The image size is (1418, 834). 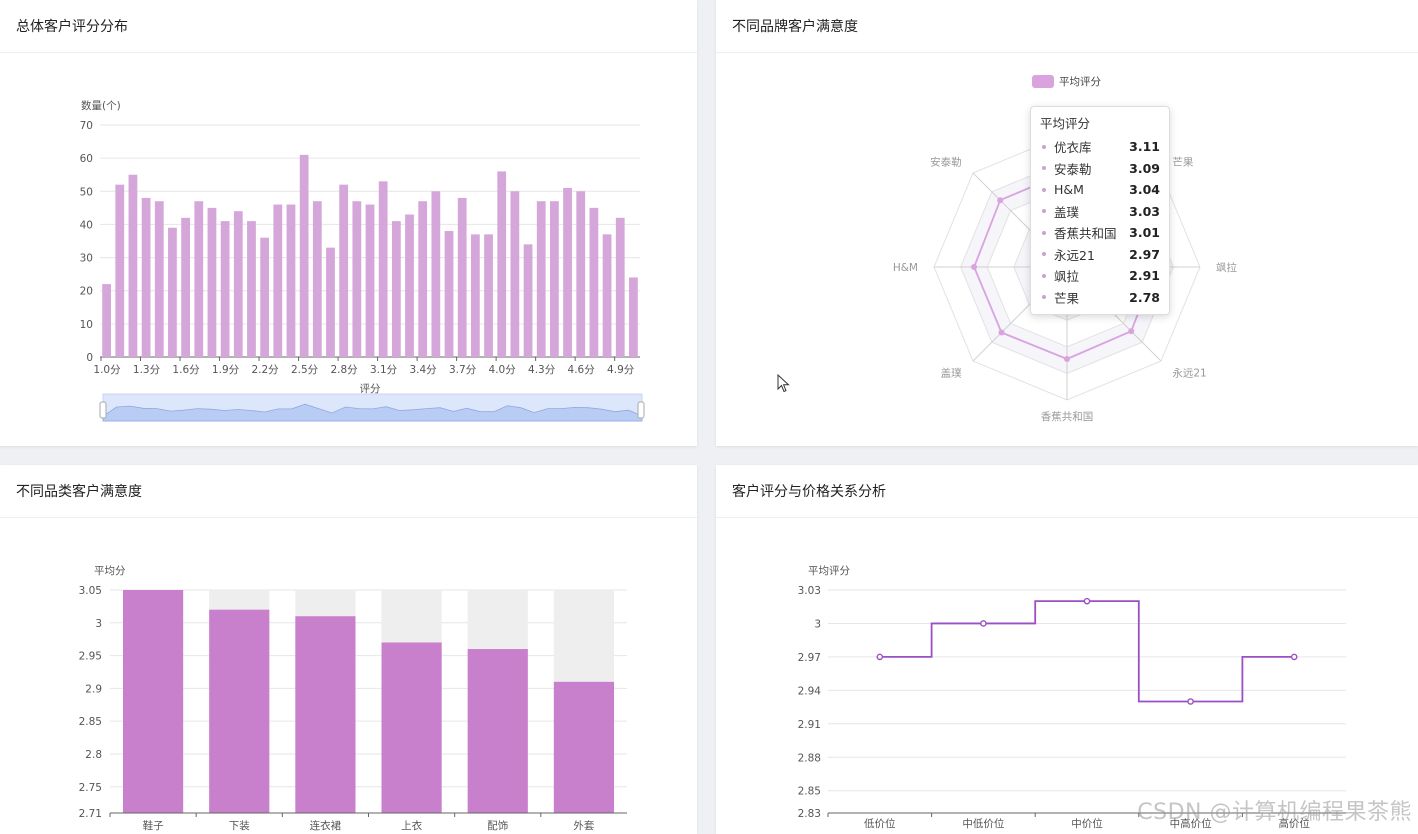 What do you see at coordinates (1294, 823) in the screenshot?
I see `x-tick-label: 高价位` at bounding box center [1294, 823].